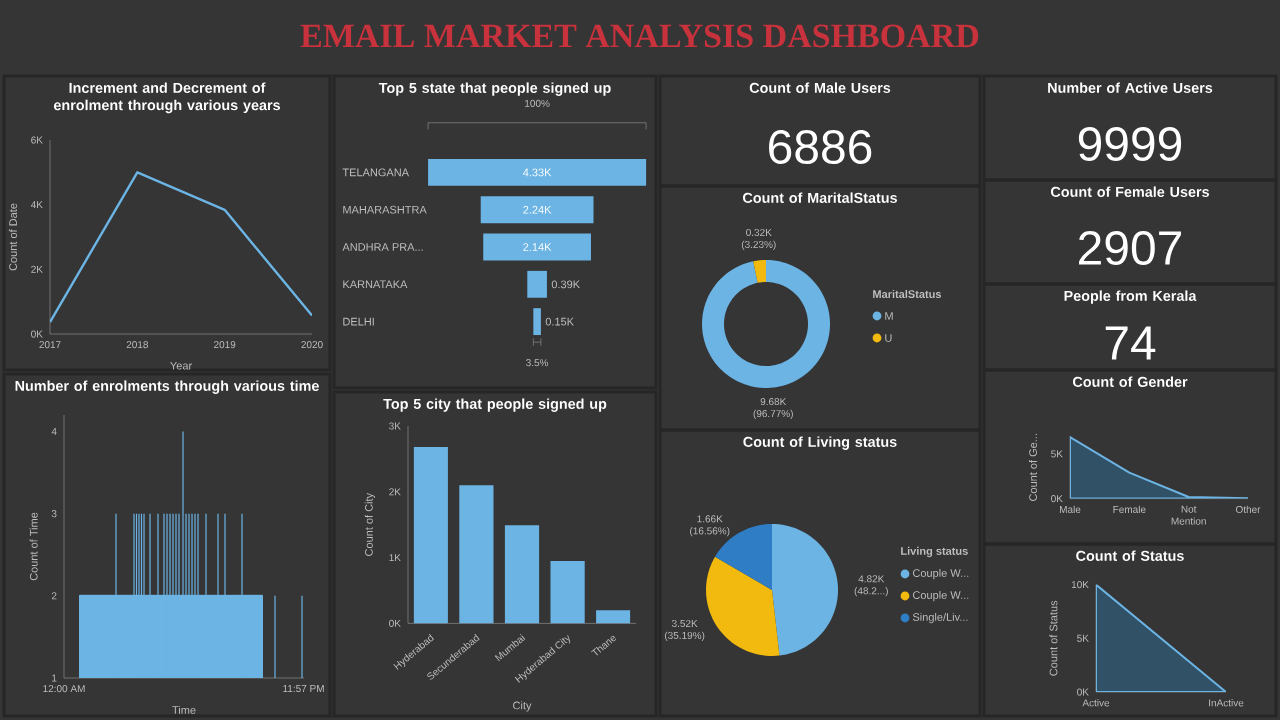 This screenshot has width=1280, height=720. I want to click on text: 2907, so click(1130, 248).